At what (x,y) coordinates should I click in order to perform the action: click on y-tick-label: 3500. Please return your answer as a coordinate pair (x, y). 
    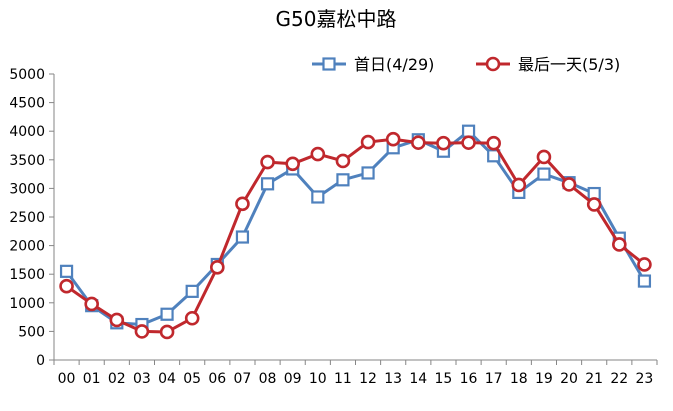
    Looking at the image, I should click on (27, 161).